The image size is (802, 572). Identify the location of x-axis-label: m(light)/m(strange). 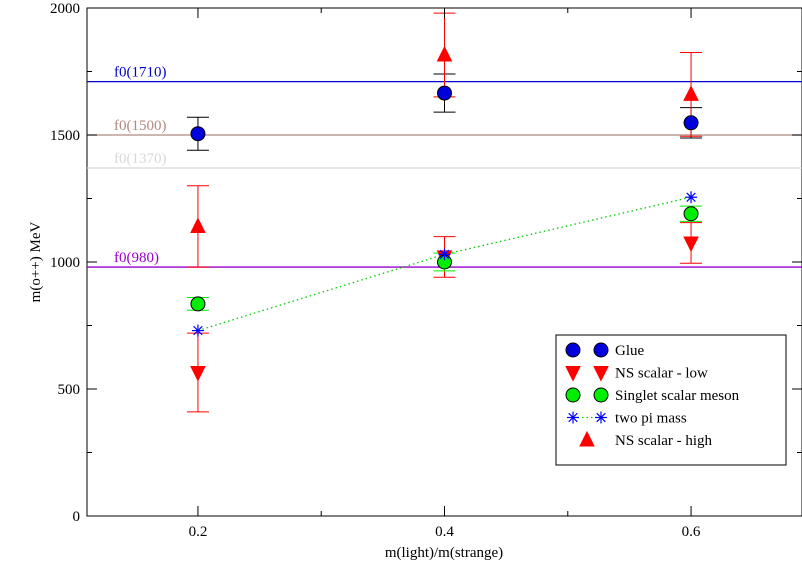
(444, 553).